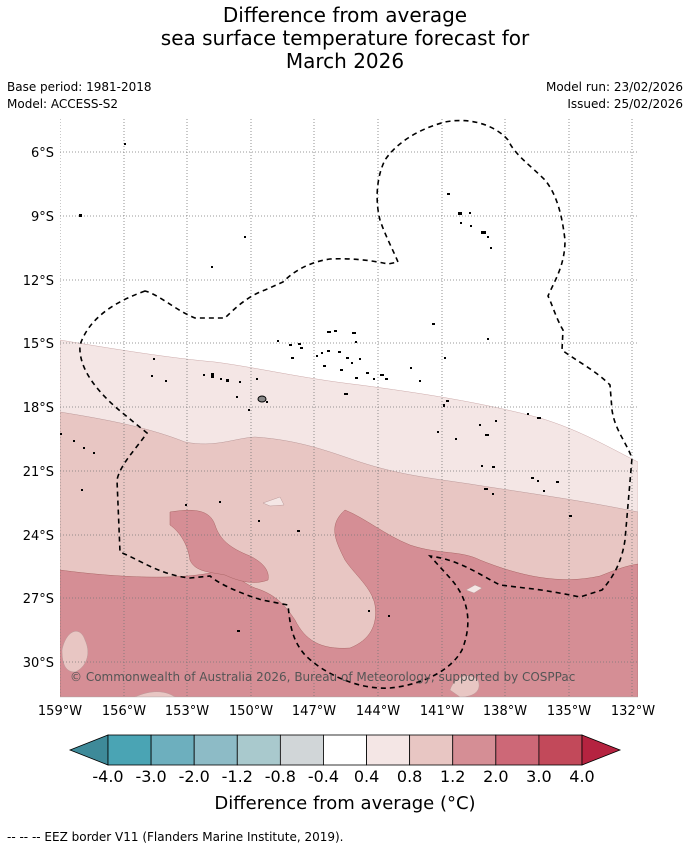 This screenshot has width=690, height=850. Describe the element at coordinates (280, 776) in the screenshot. I see `colorbar-tick-label: -0.8` at that location.